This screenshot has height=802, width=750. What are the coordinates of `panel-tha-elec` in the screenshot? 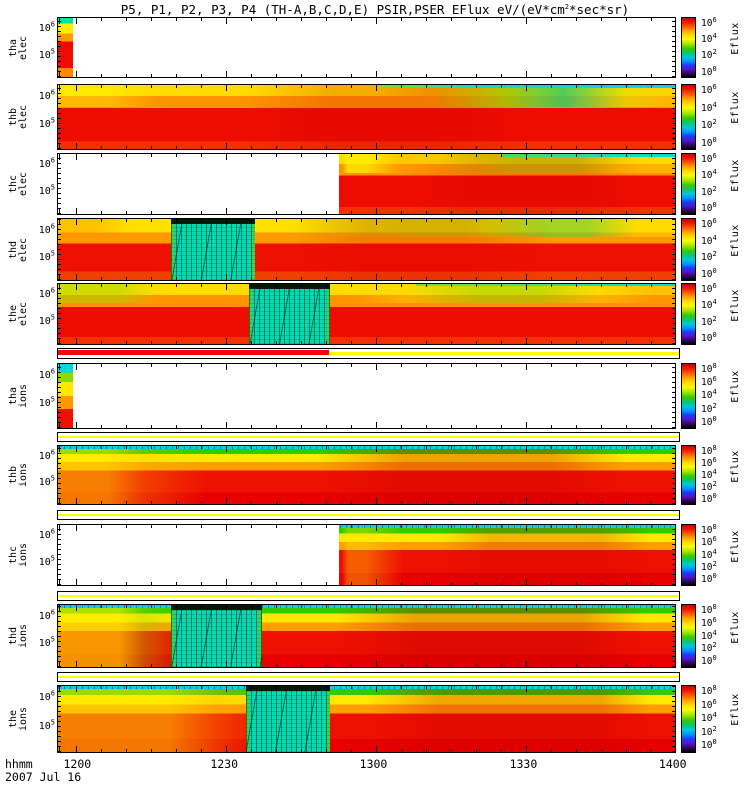 It's located at (366, 47).